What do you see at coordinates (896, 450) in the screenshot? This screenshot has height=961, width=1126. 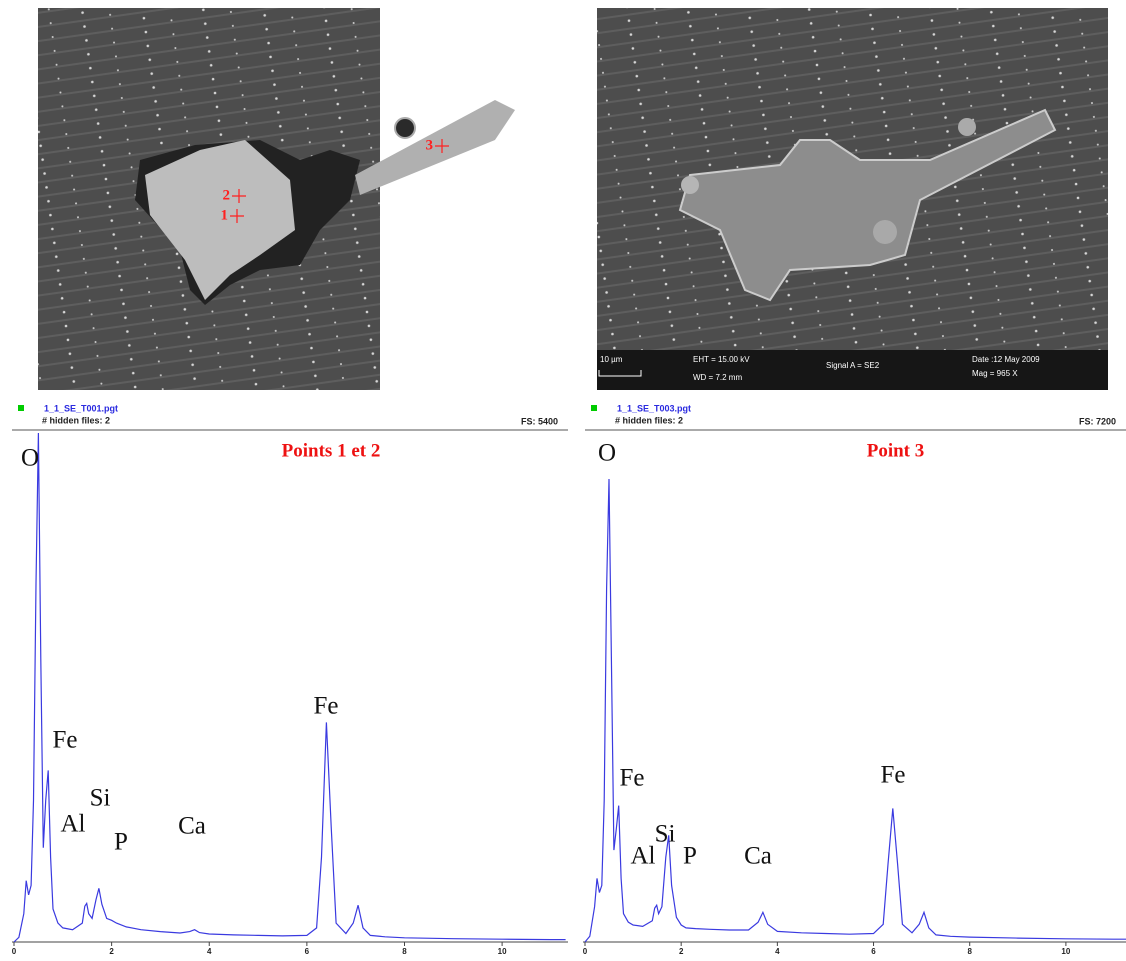 I see `chart-title: Point 3` at bounding box center [896, 450].